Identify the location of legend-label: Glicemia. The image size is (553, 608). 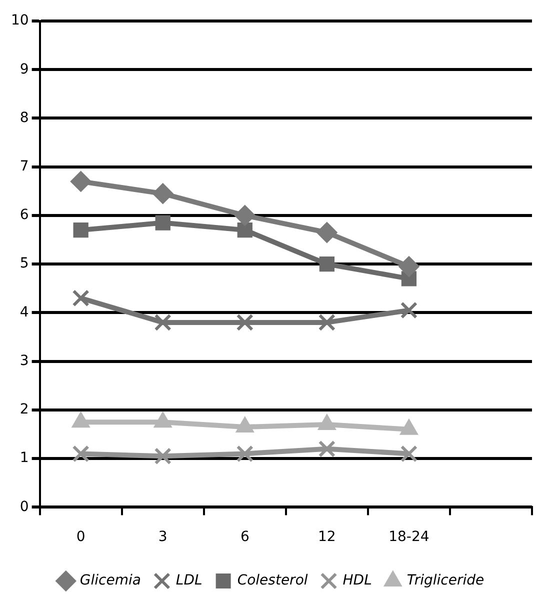
(110, 580).